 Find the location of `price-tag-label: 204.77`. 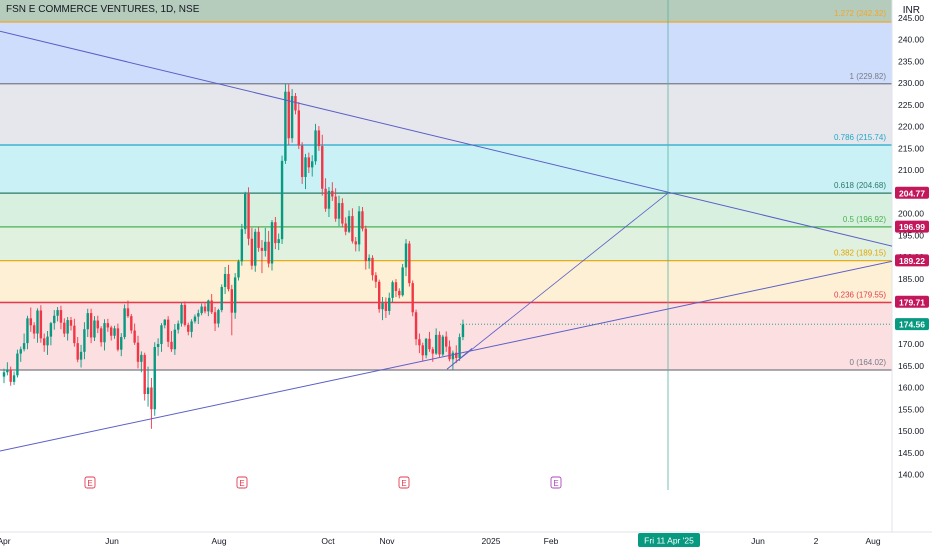

price-tag-label: 204.77 is located at coordinates (912, 193).